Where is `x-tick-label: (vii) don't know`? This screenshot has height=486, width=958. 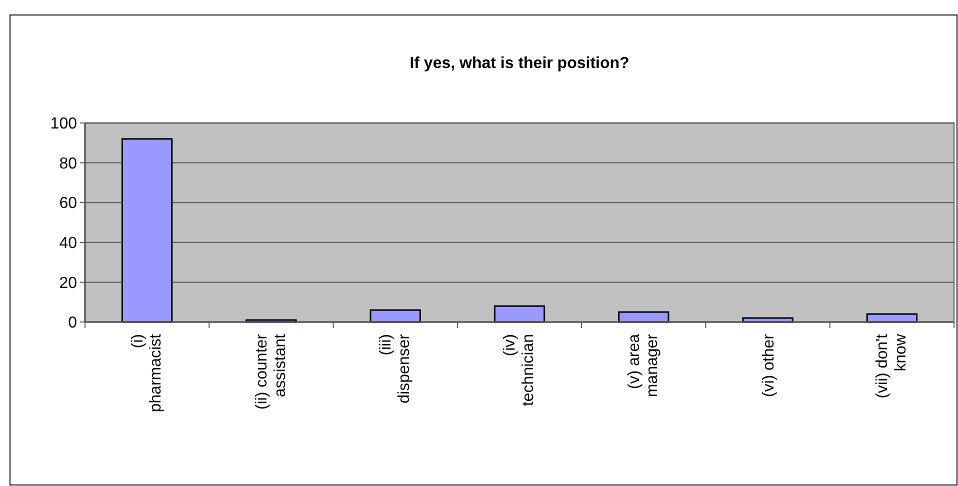
x-tick-label: (vii) don't know is located at coordinates (892, 365).